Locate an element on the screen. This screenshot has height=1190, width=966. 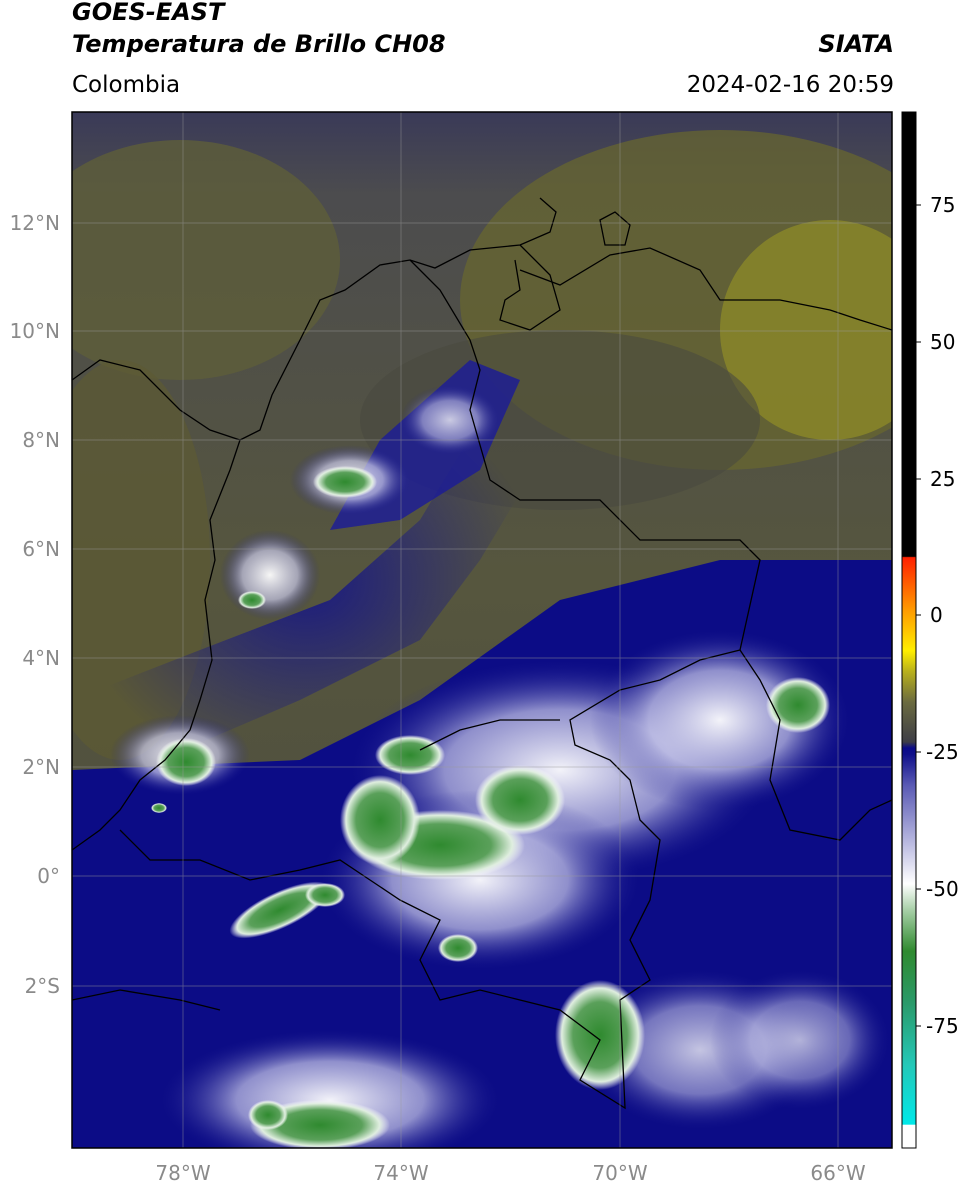
colorbar-tick-label: -50 is located at coordinates (942, 889).